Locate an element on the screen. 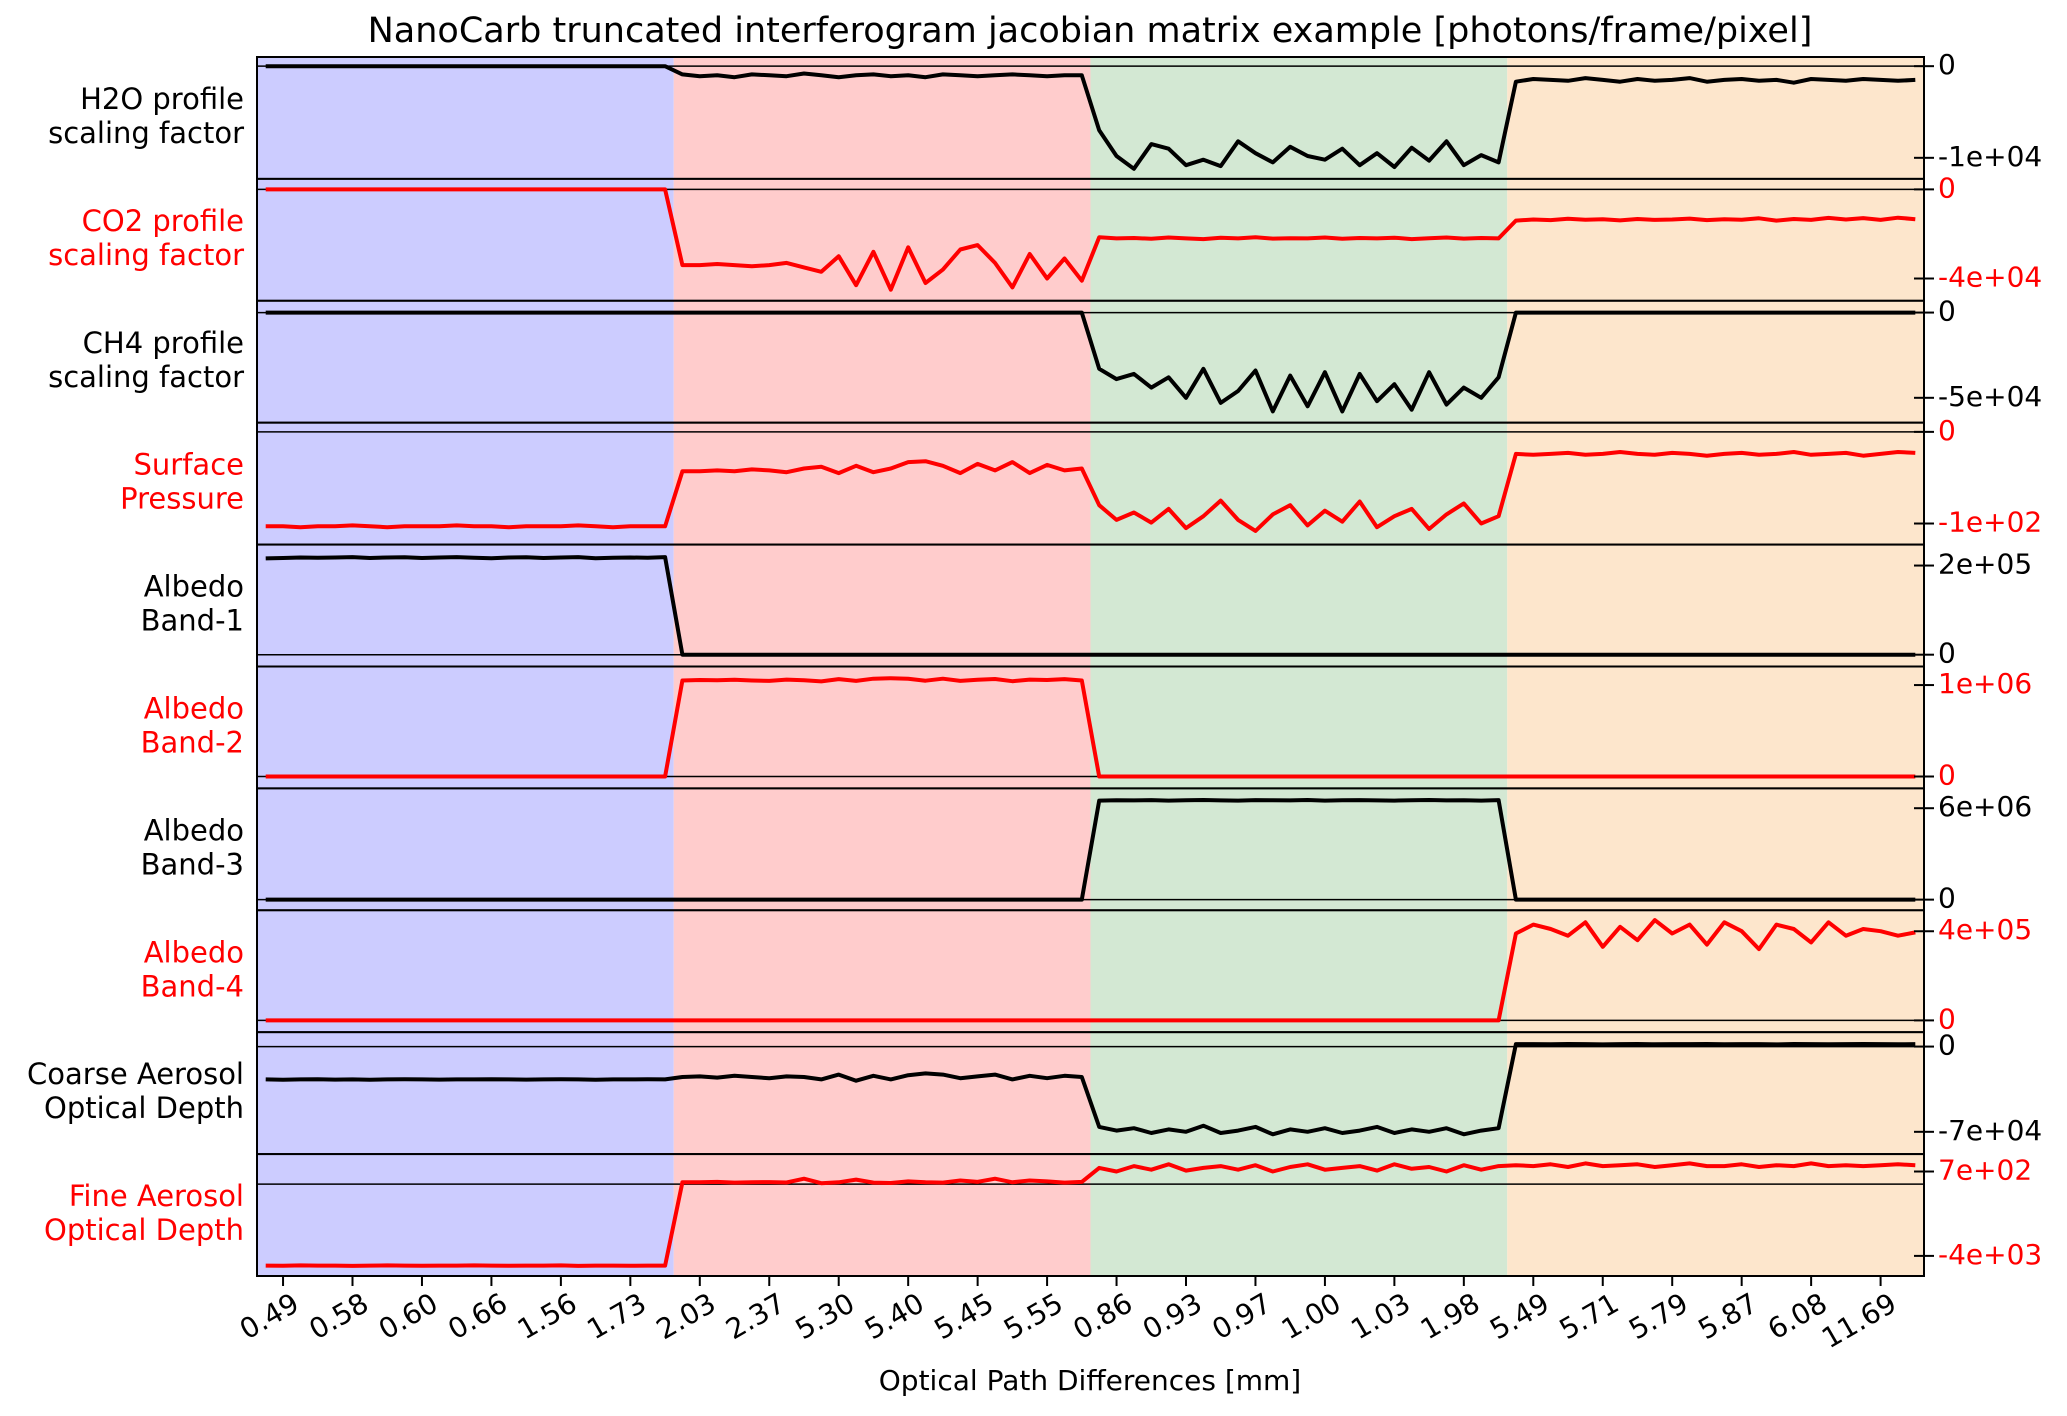 The height and width of the screenshot is (1416, 2067). panel-label: Band-4 is located at coordinates (192, 986).